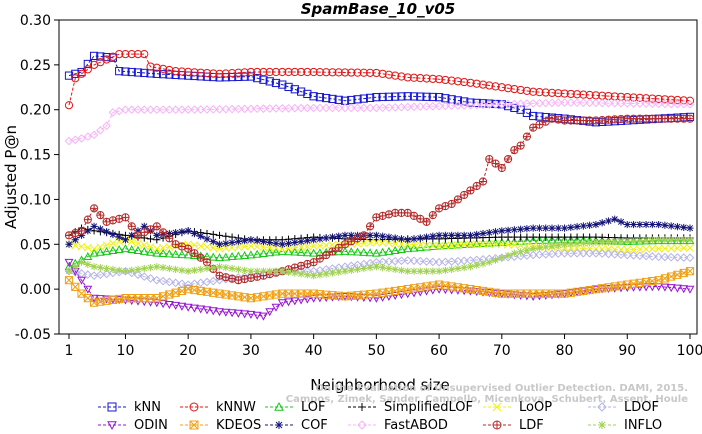  I want to click on x-tick-label: 1, so click(69, 351).